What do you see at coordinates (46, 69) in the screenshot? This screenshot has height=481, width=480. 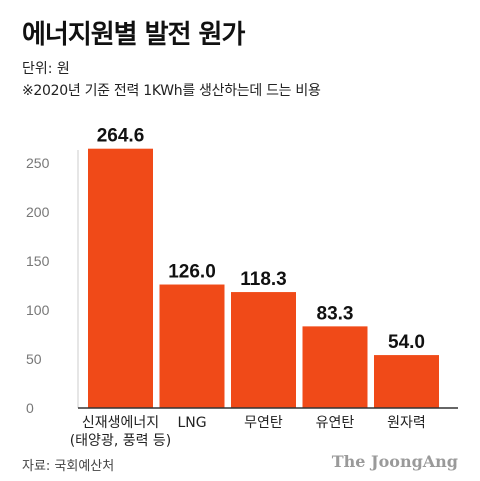 I see `unit-label: 단위: 원` at bounding box center [46, 69].